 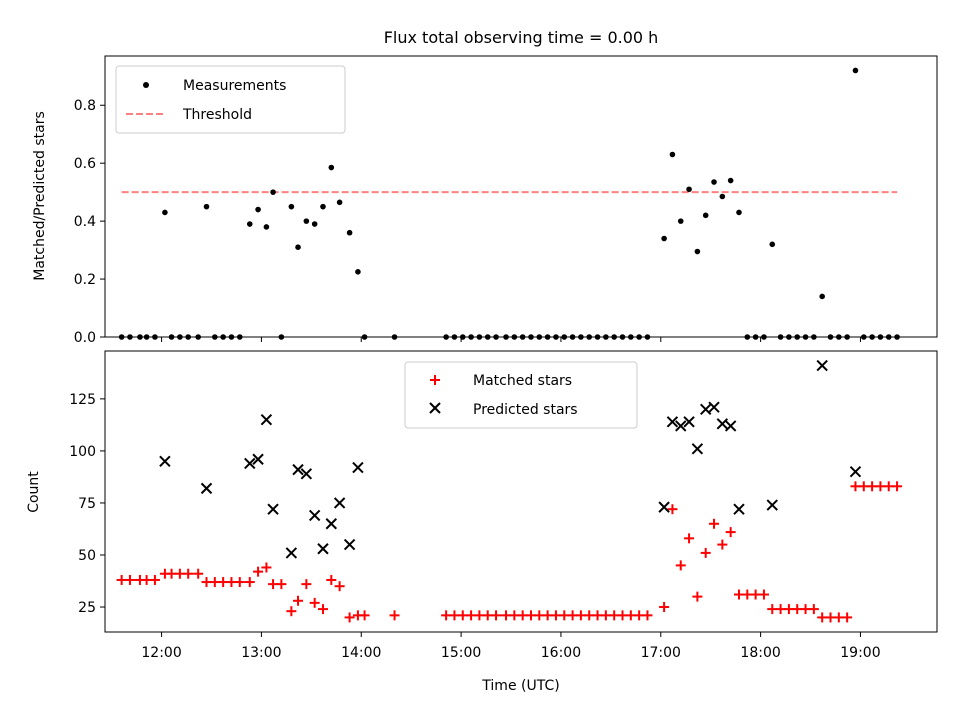 What do you see at coordinates (561, 653) in the screenshot?
I see `x-tick-label: 16:00` at bounding box center [561, 653].